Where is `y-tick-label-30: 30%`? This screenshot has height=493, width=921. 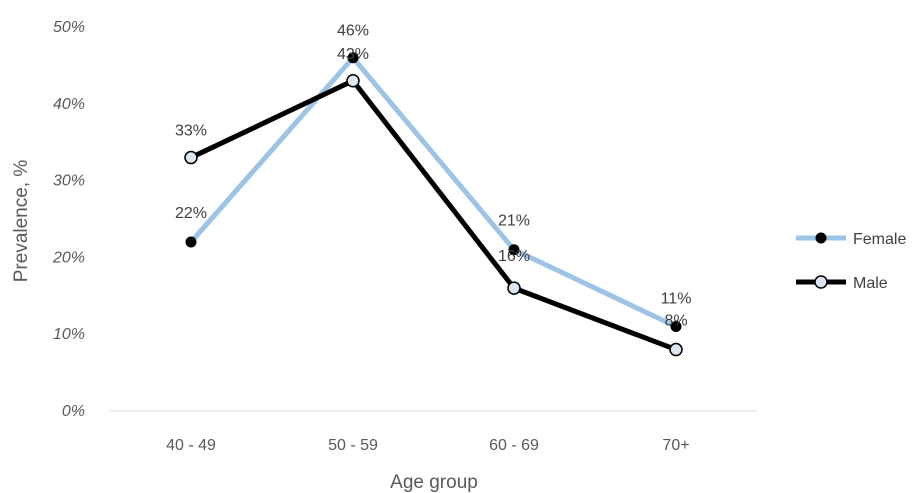
y-tick-label-30: 30% is located at coordinates (69, 181).